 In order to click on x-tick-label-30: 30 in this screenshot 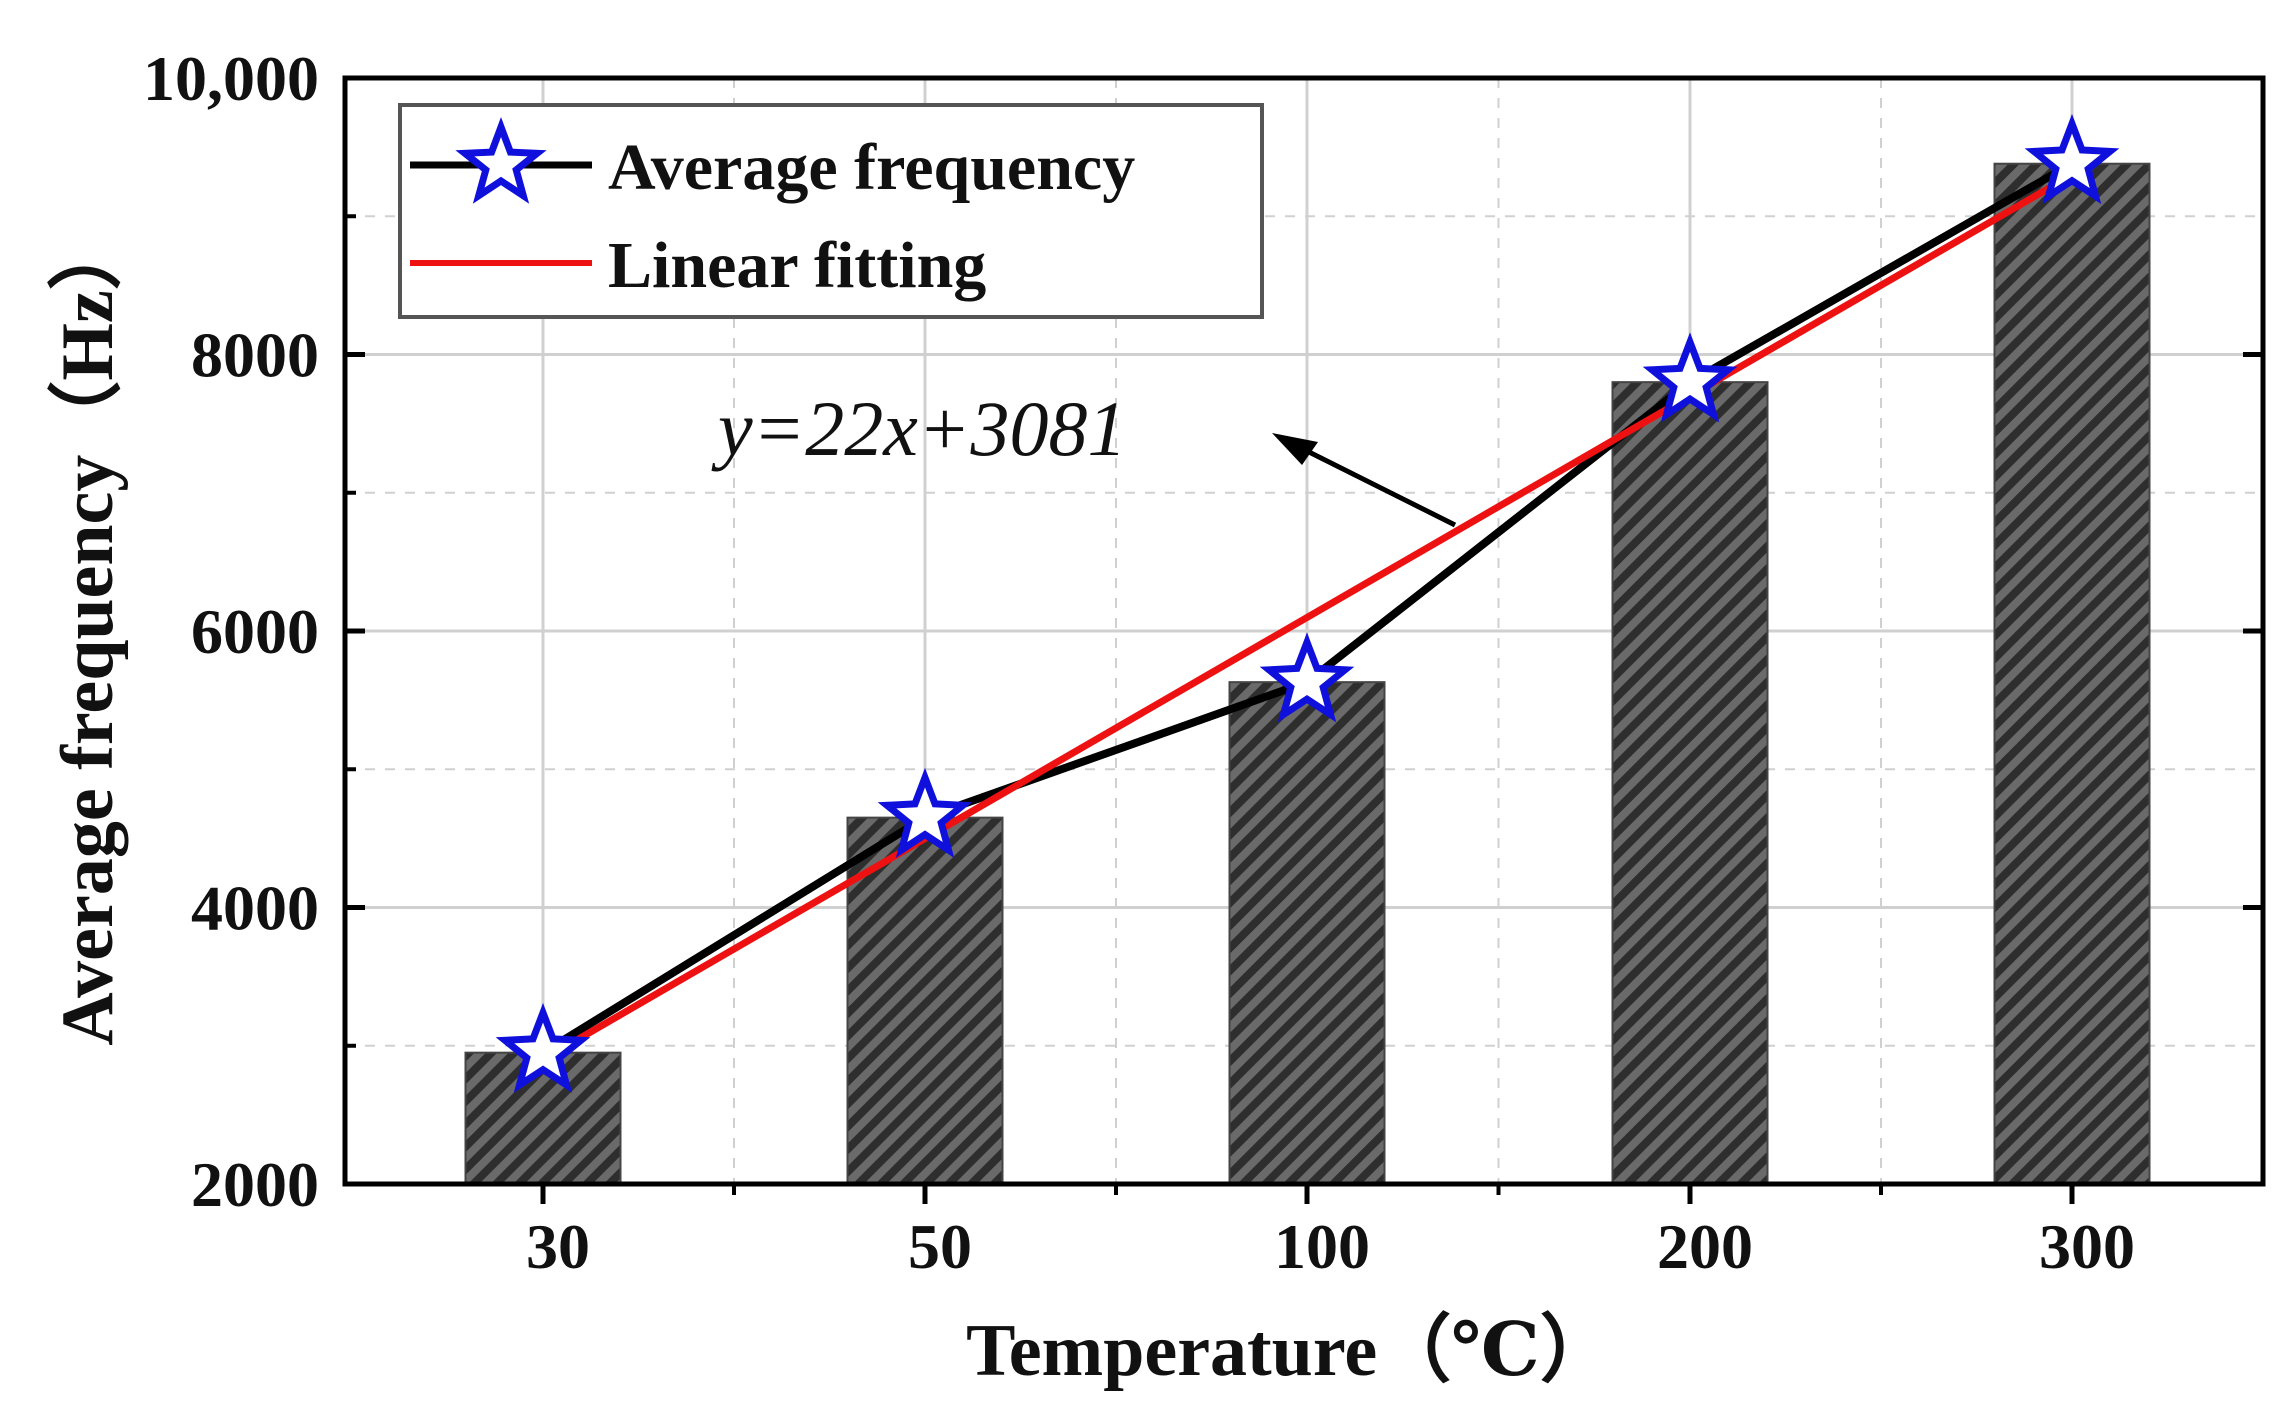, I will do `click(558, 1246)`.